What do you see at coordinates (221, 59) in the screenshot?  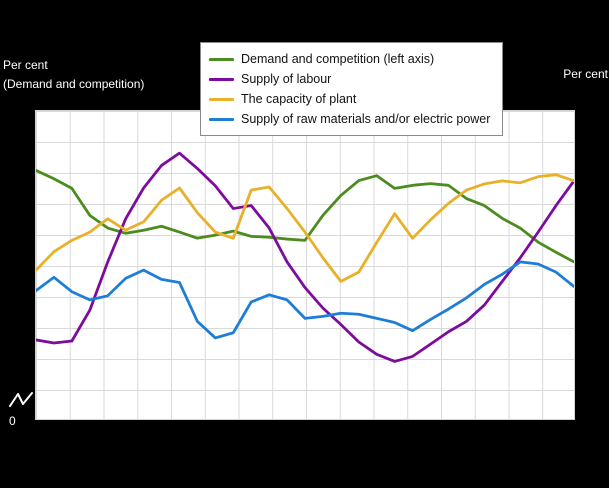 I see `legend-line-swatch-demand` at bounding box center [221, 59].